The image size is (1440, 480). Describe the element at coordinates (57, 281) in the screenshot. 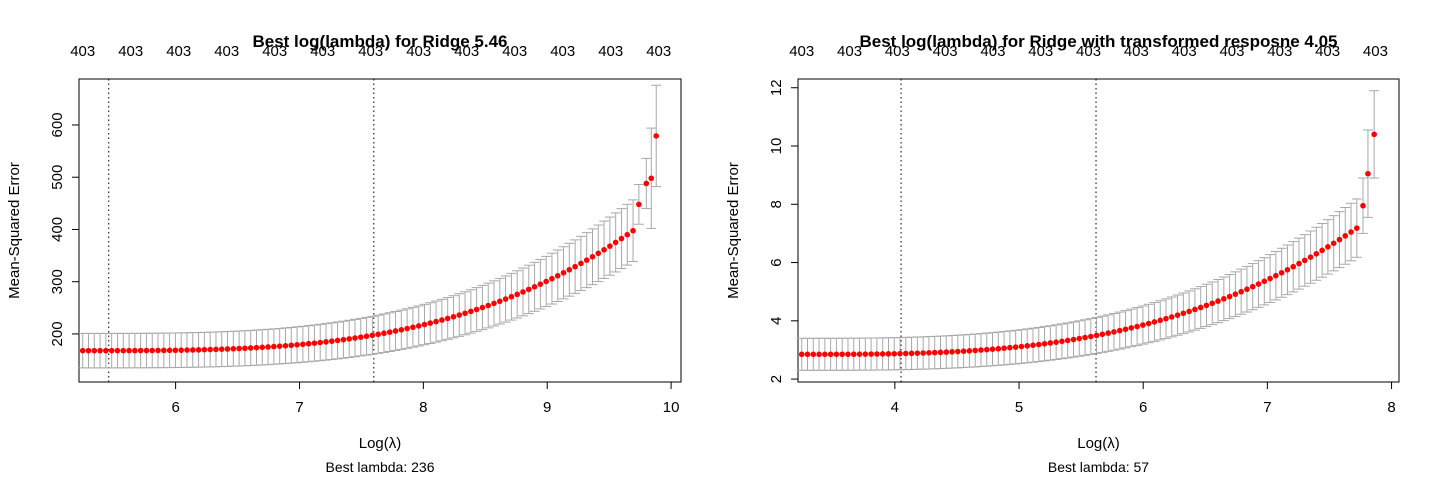

I see `y-tick-label: 300` at that location.